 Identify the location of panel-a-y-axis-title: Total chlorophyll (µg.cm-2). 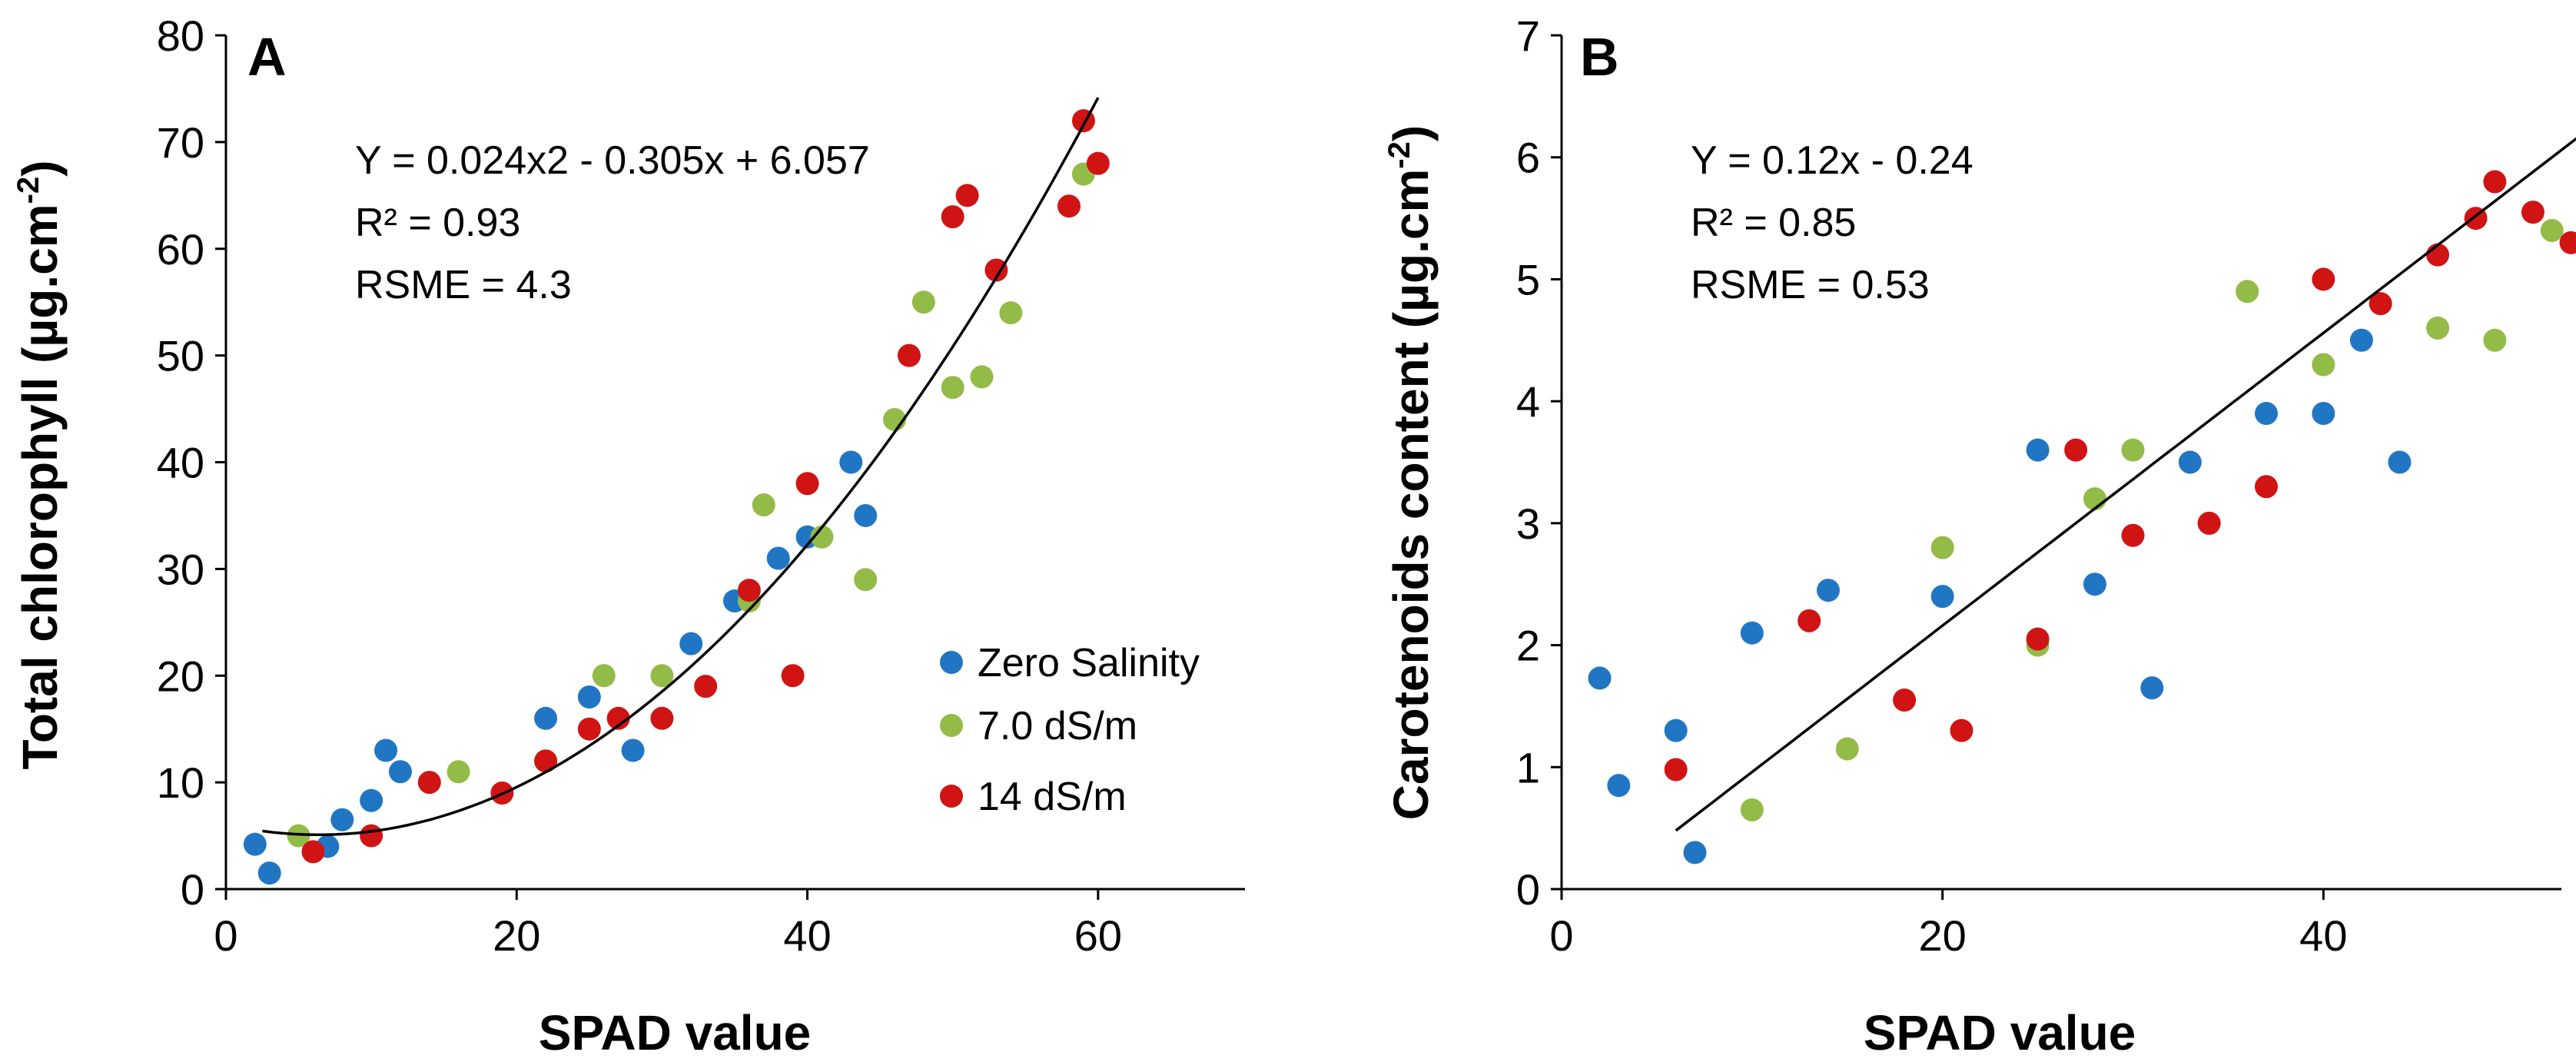
(40, 465).